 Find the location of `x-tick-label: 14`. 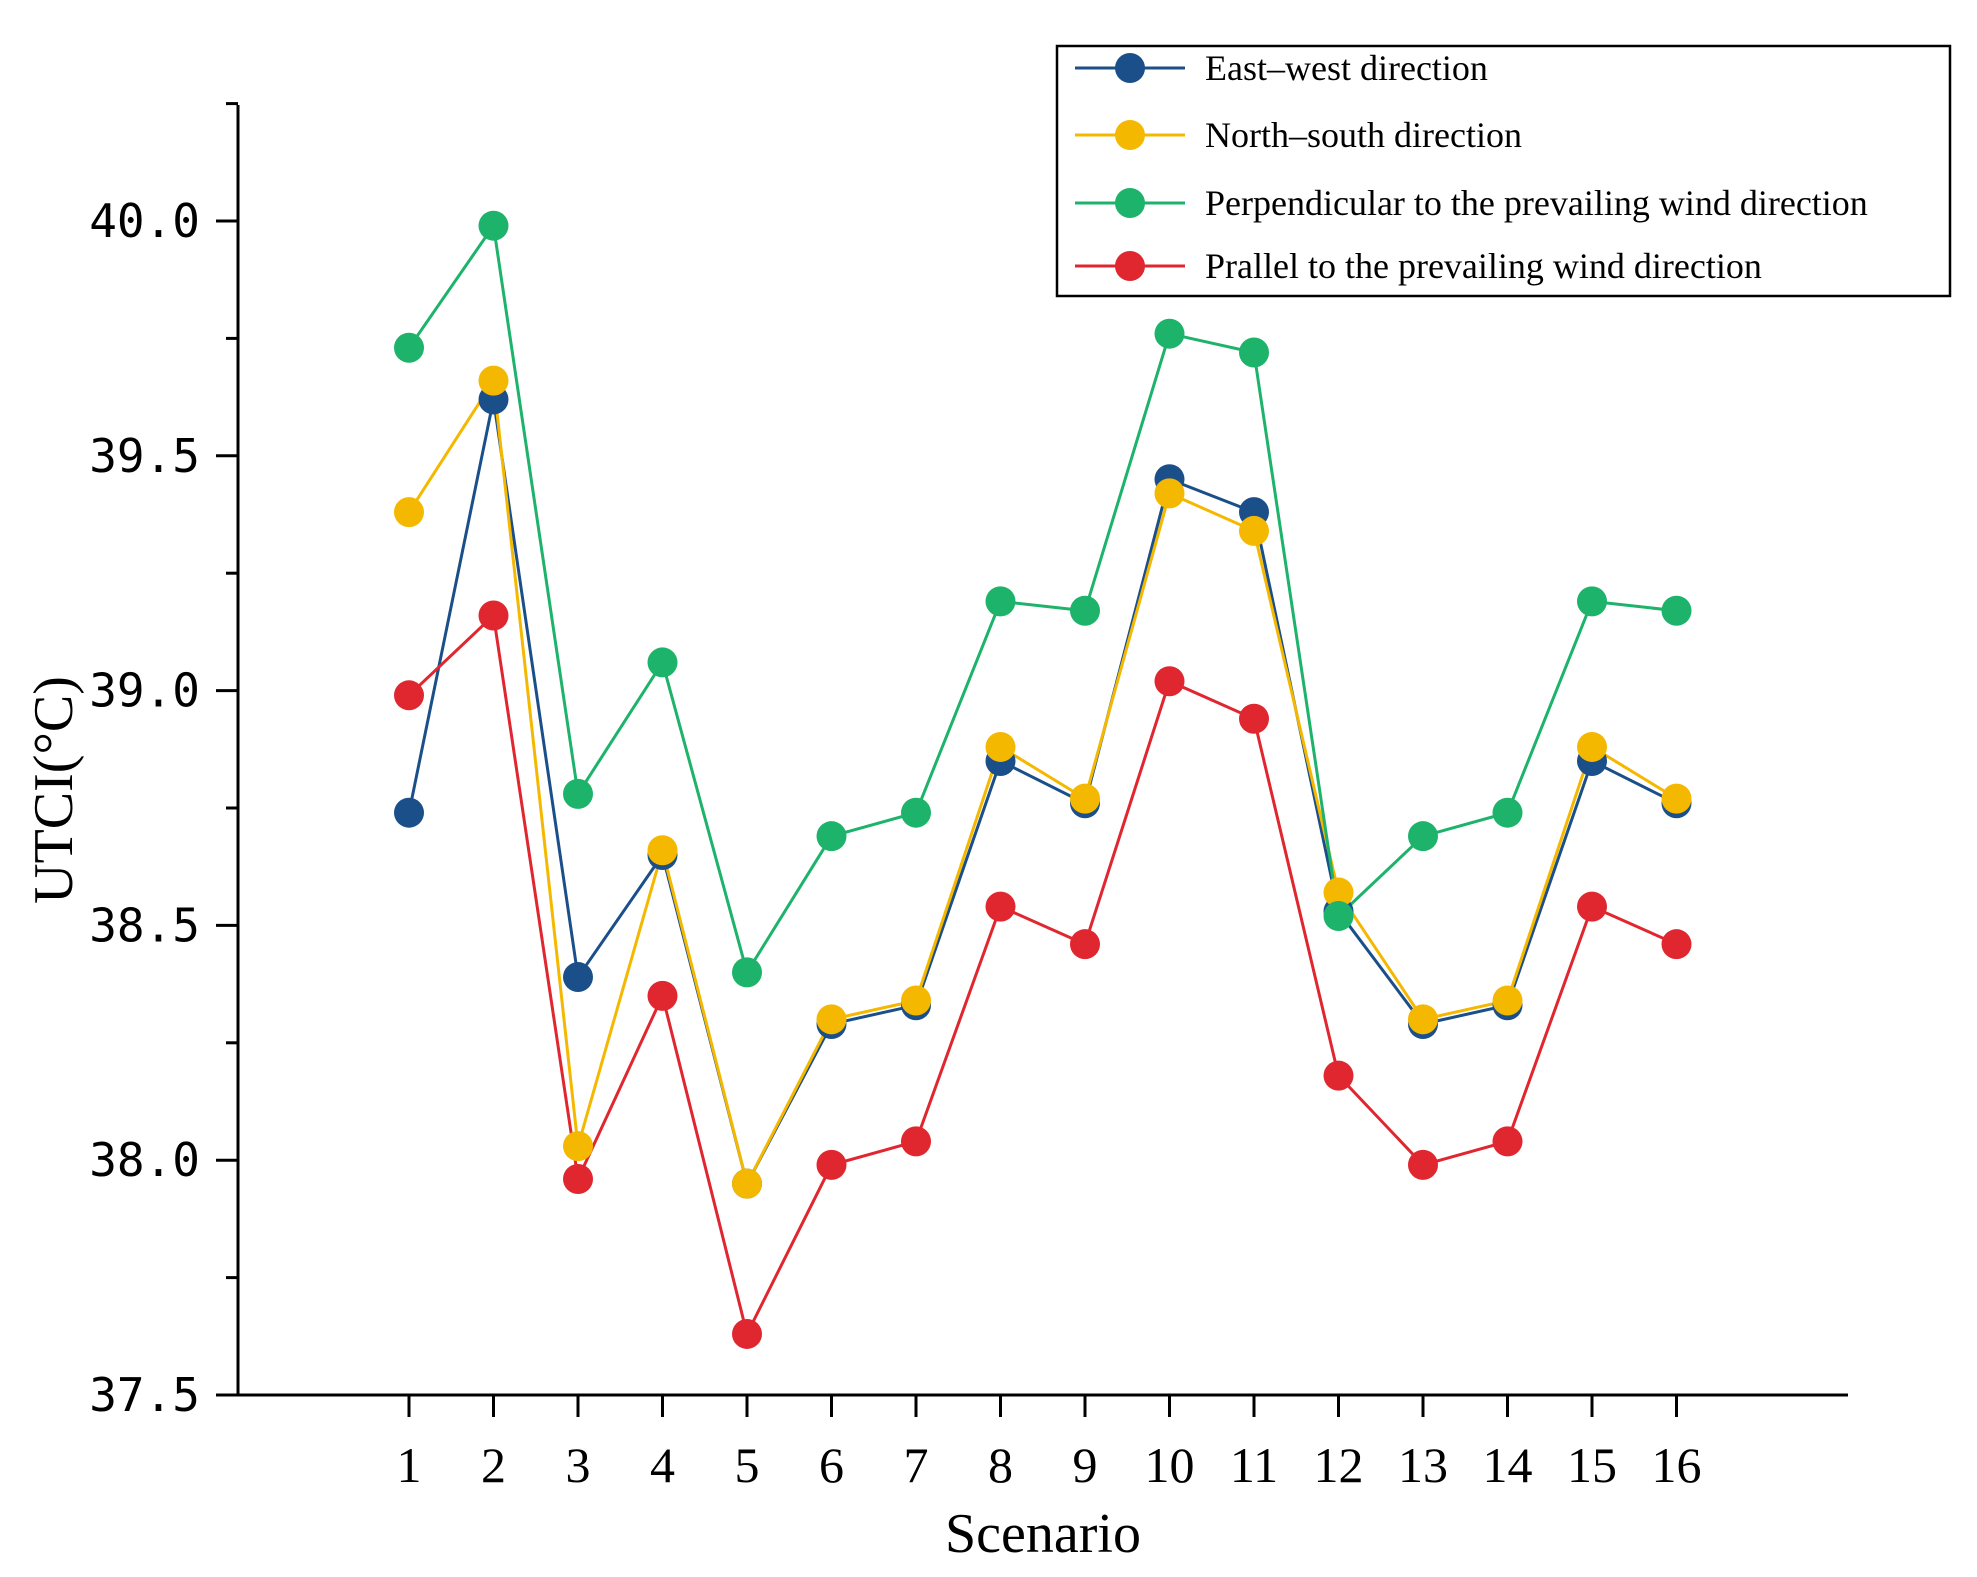

x-tick-label: 14 is located at coordinates (1508, 1465).